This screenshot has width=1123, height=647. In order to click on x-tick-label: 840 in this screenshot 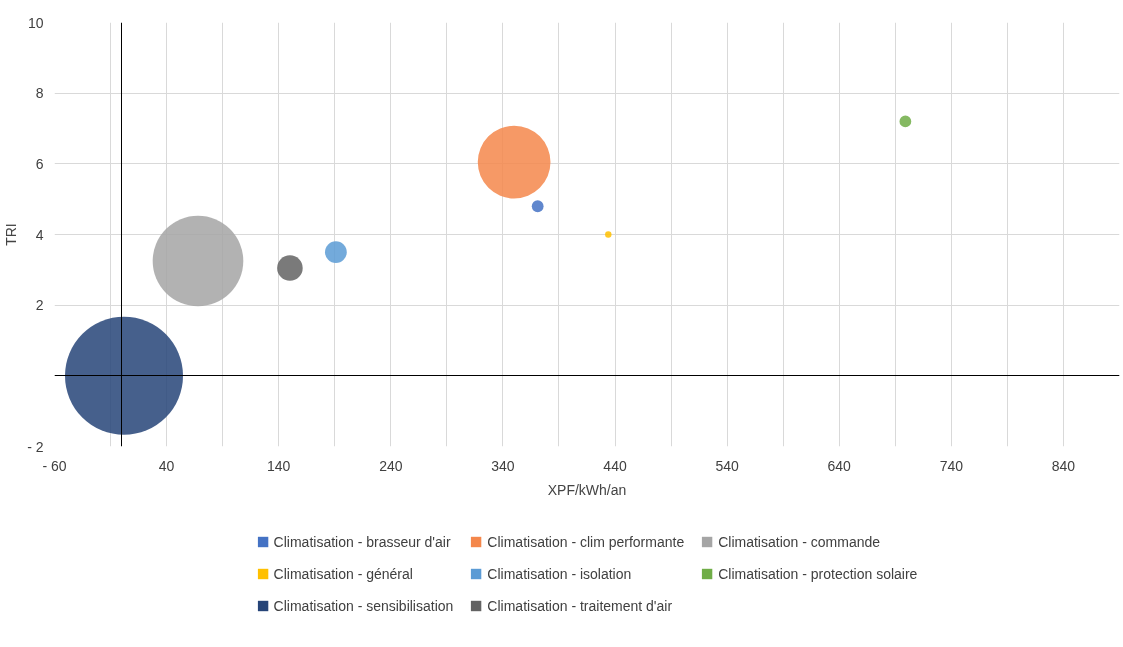, I will do `click(1063, 465)`.